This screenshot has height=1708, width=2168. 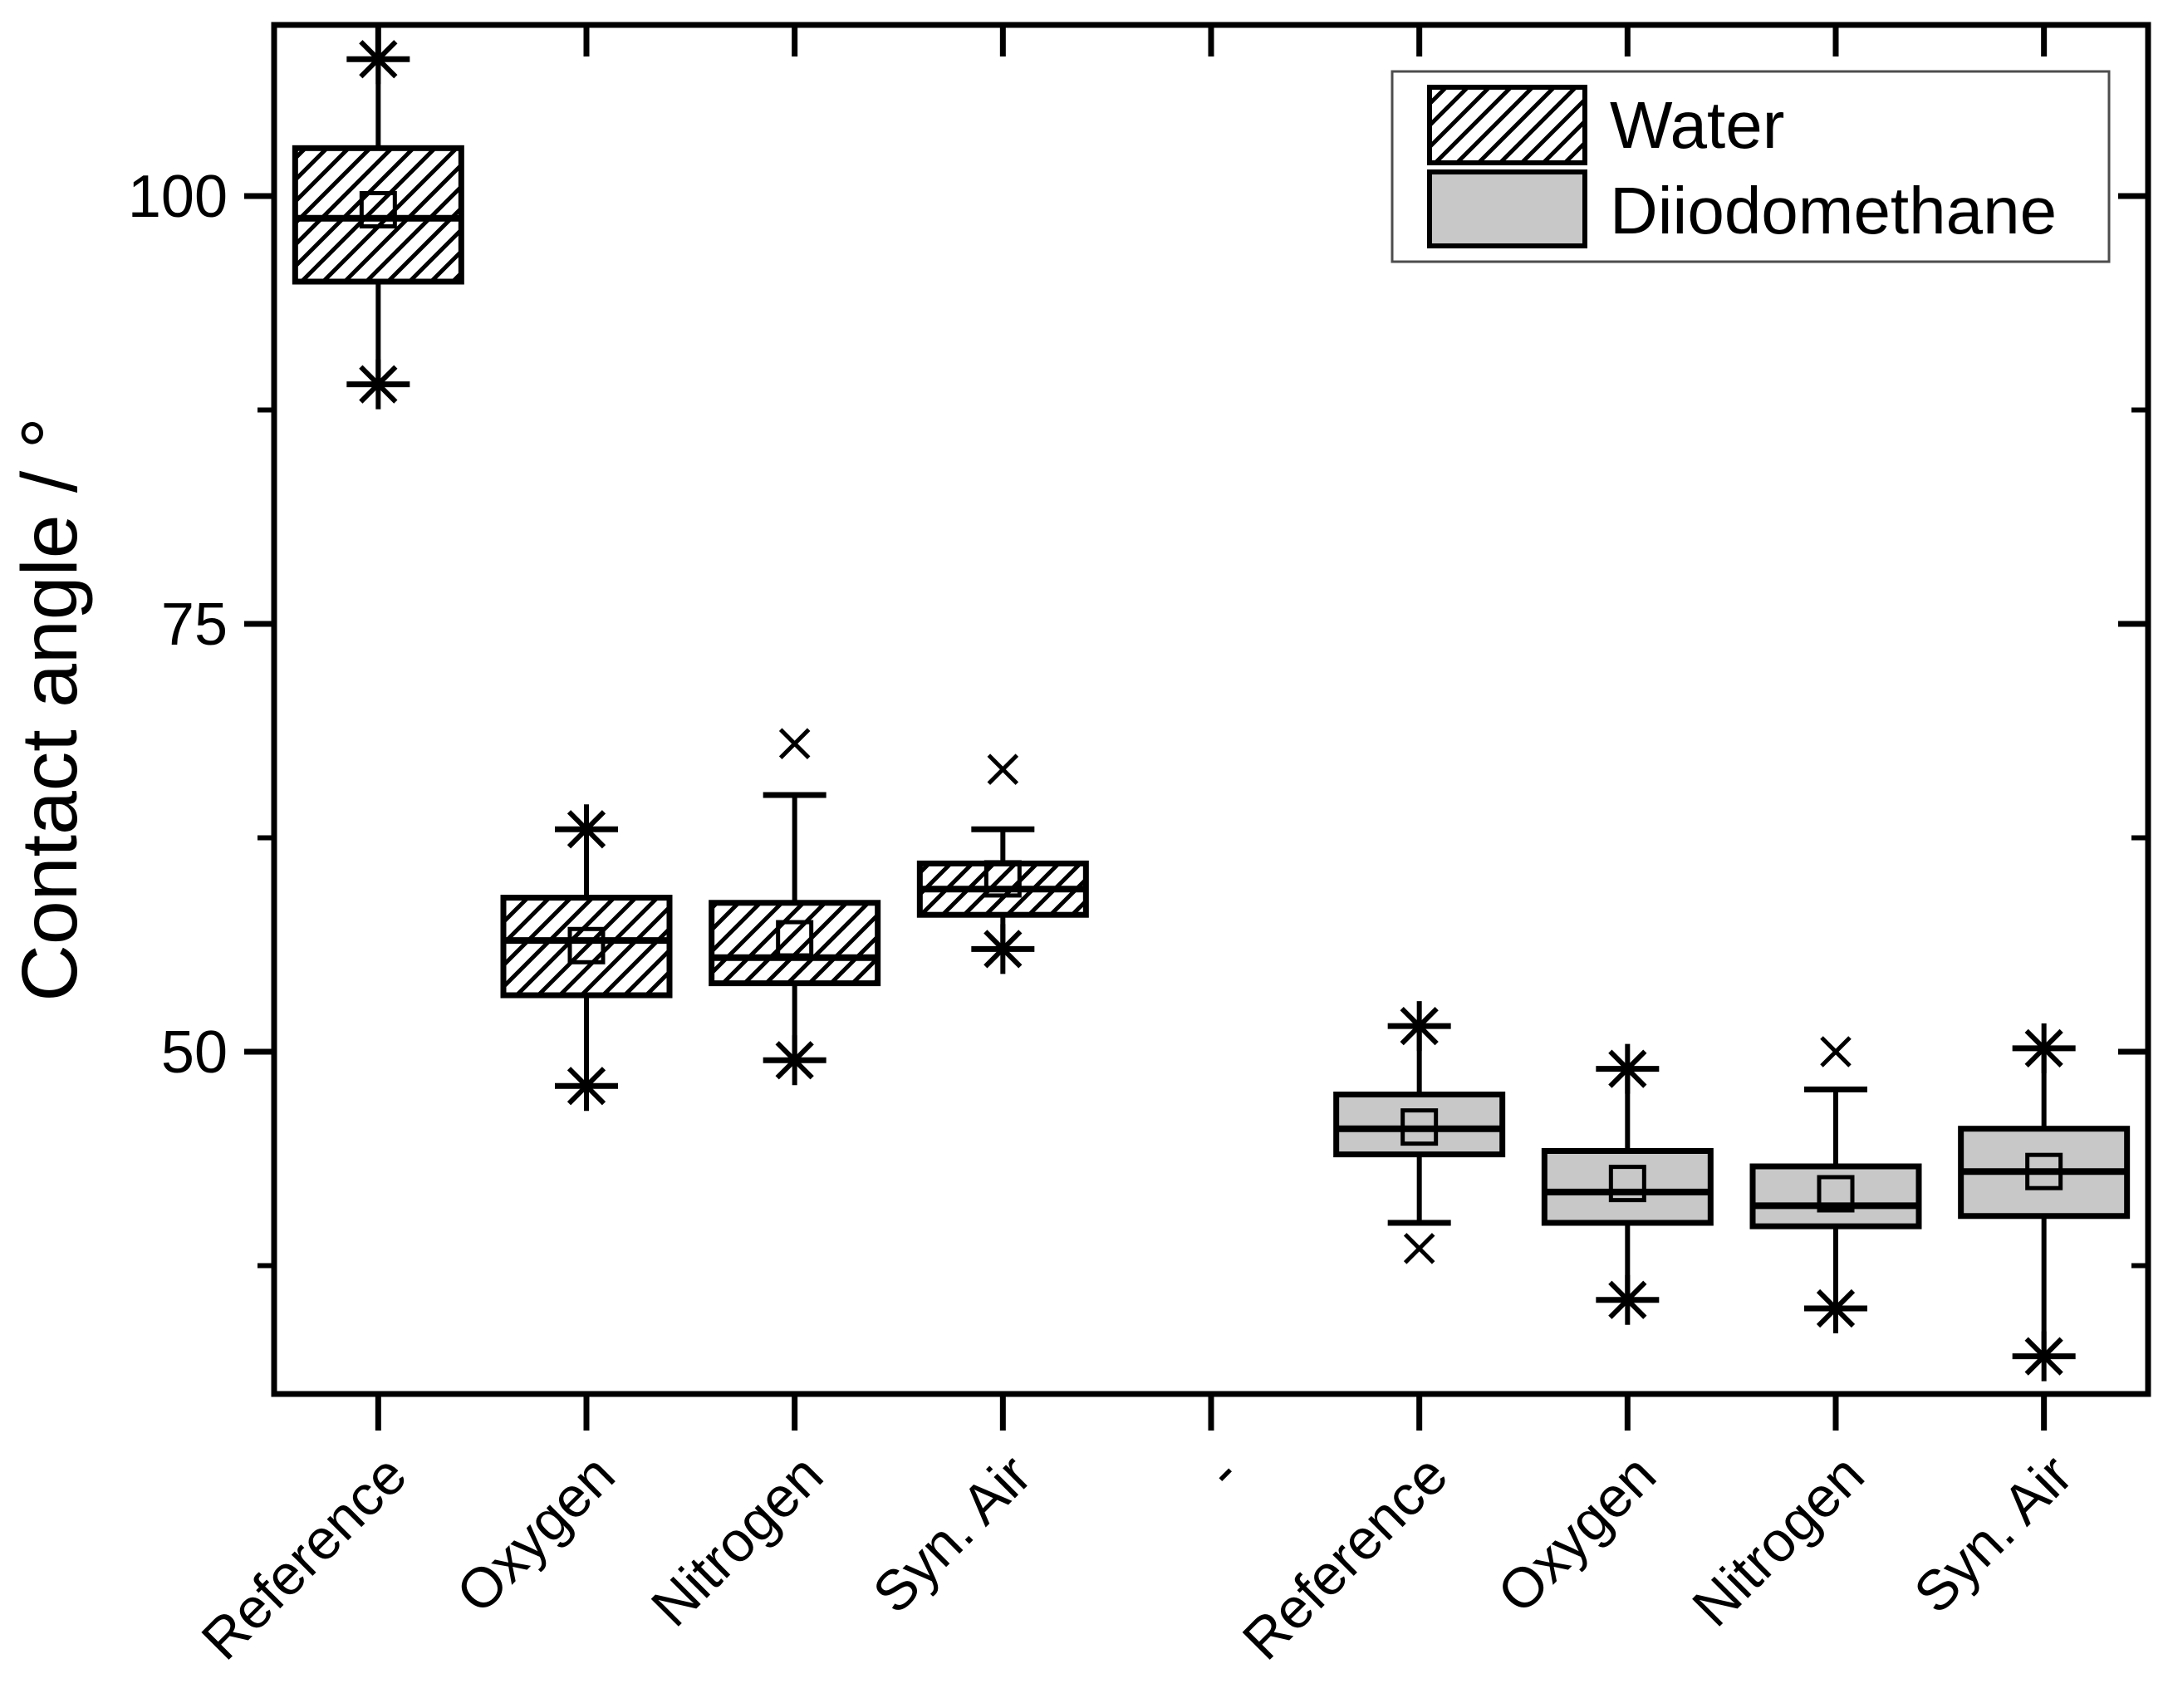 What do you see at coordinates (178, 197) in the screenshot?
I see `y-tick-label: 100` at bounding box center [178, 197].